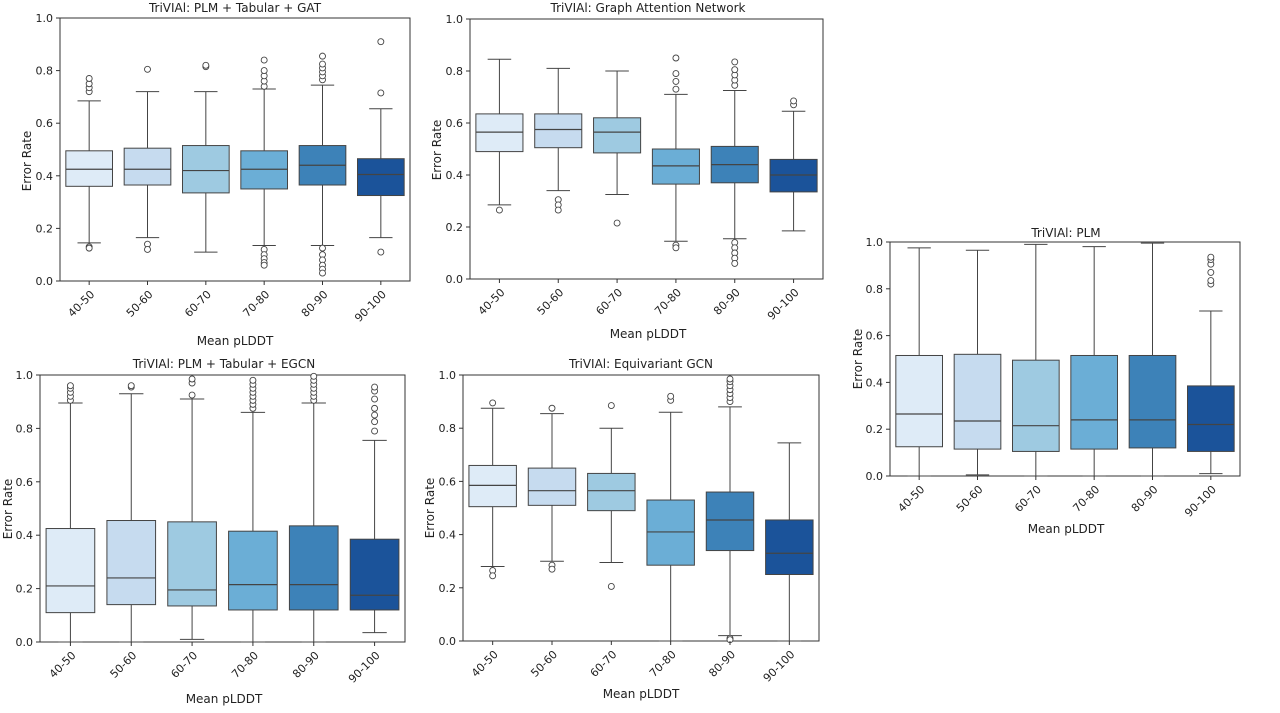 This screenshot has width=1280, height=713. I want to click on chart-title: TriVIAl: Equivariant GCN, so click(640, 364).